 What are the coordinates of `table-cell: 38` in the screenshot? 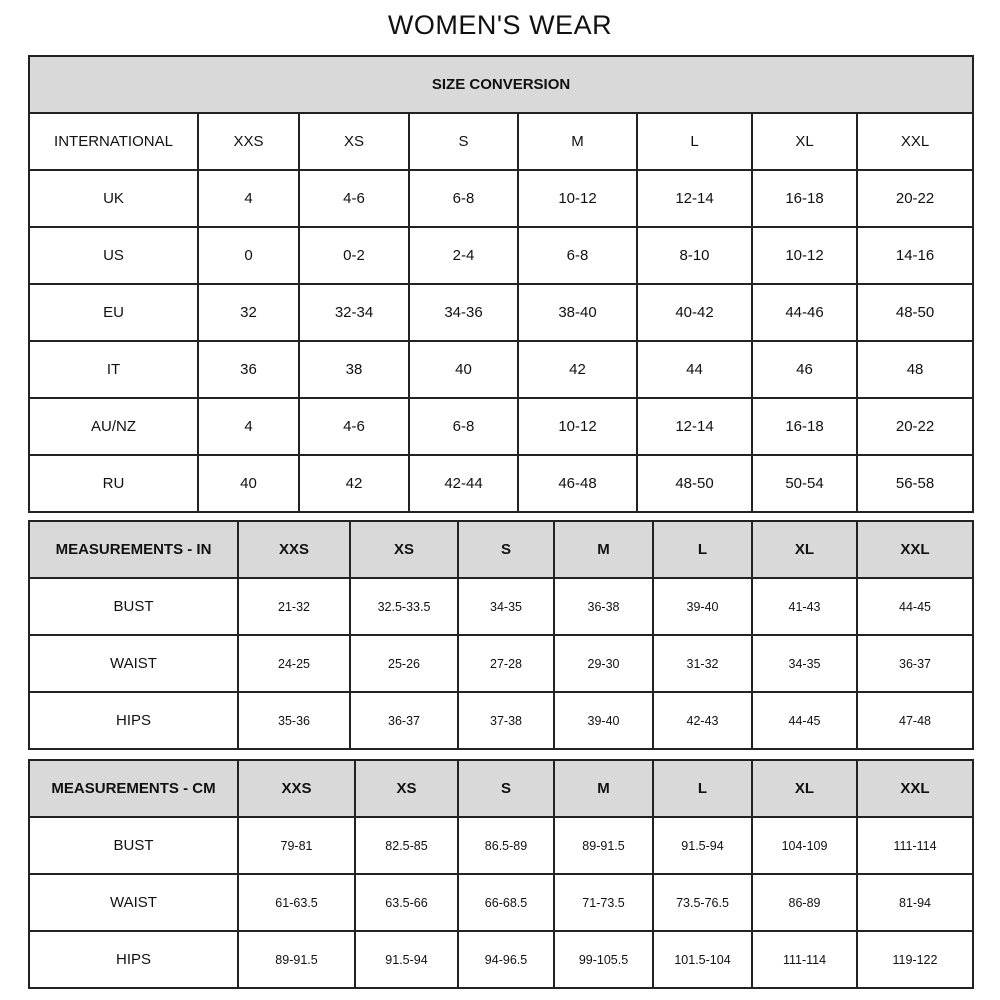 It's located at (354, 369).